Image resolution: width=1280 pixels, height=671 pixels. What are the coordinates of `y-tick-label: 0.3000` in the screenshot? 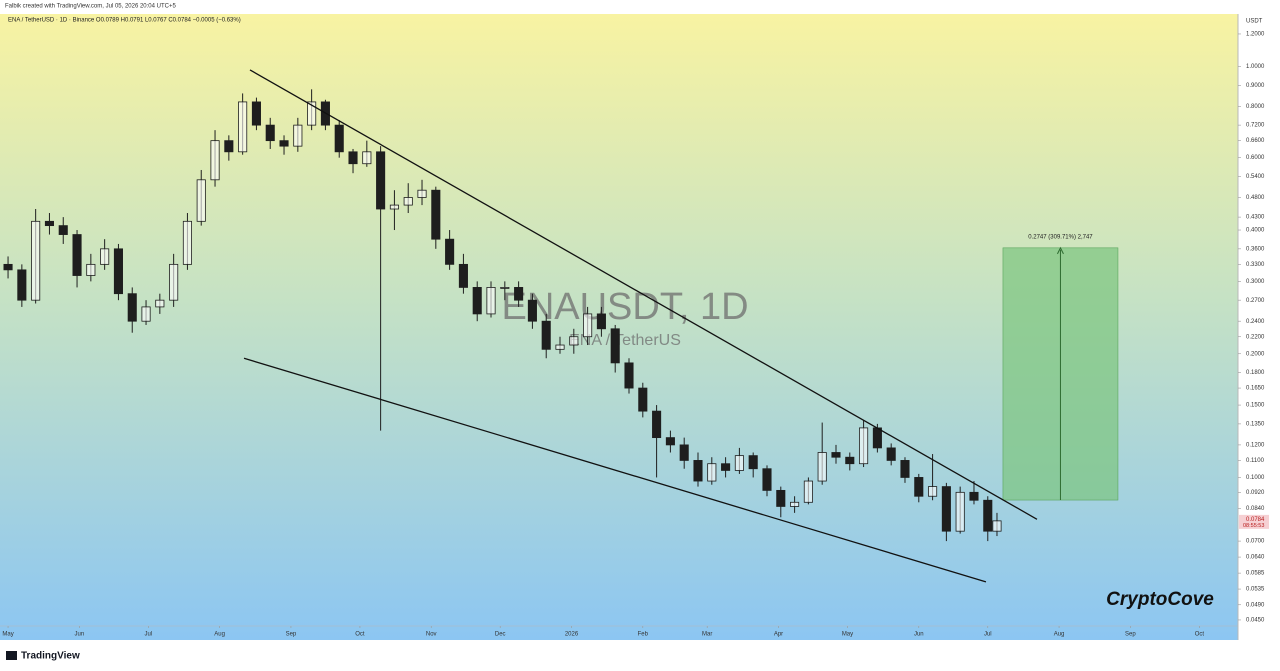 It's located at (1255, 282).